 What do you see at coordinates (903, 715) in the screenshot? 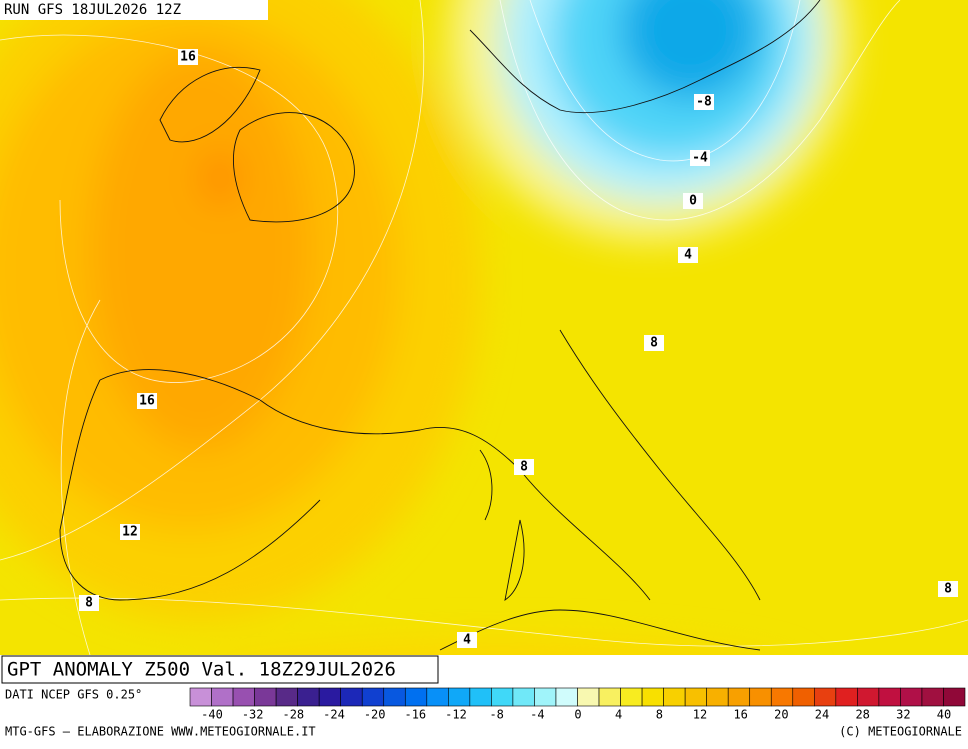
I see `colorbar-tick-label: 32` at bounding box center [903, 715].